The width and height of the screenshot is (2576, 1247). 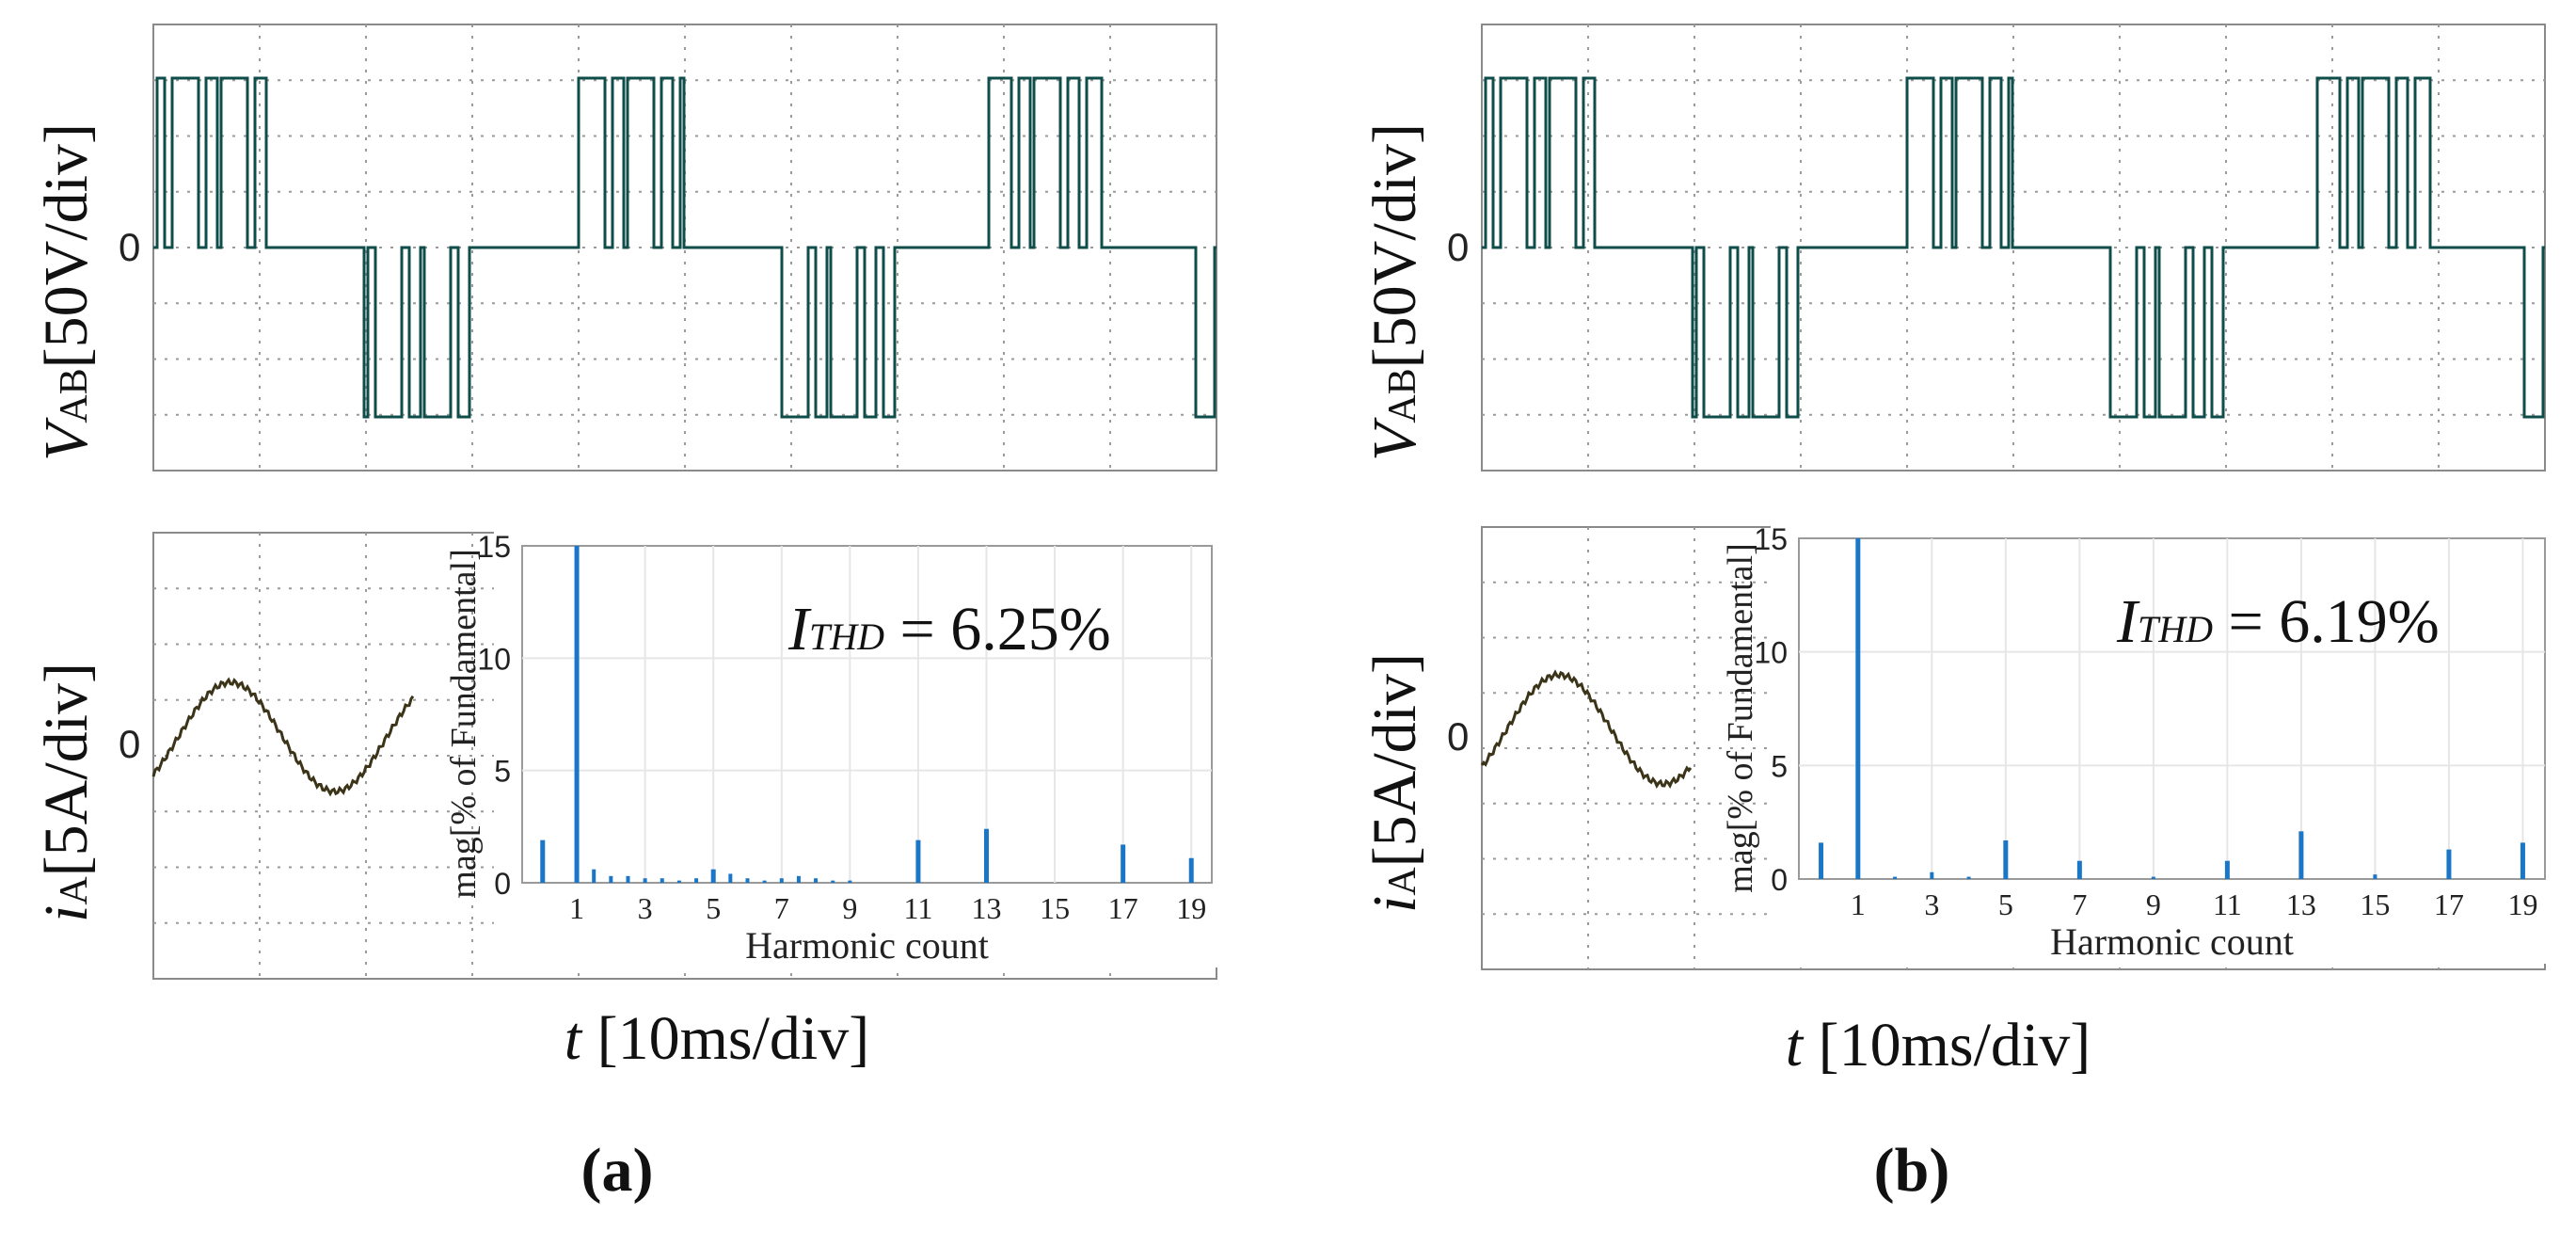 I want to click on spectrum-ytick-label: 0, so click(x=502, y=884).